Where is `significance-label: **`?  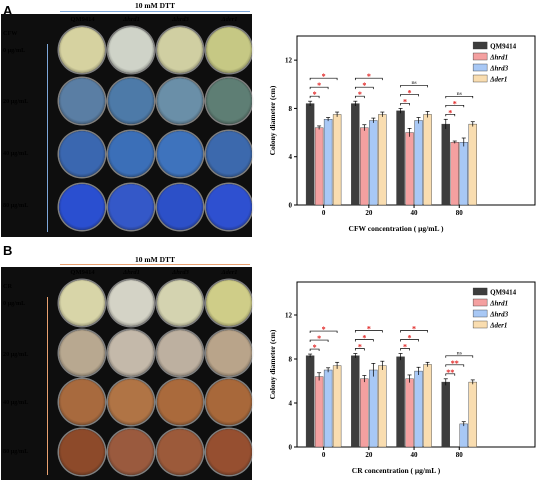
significance-label: ** is located at coordinates (455, 363).